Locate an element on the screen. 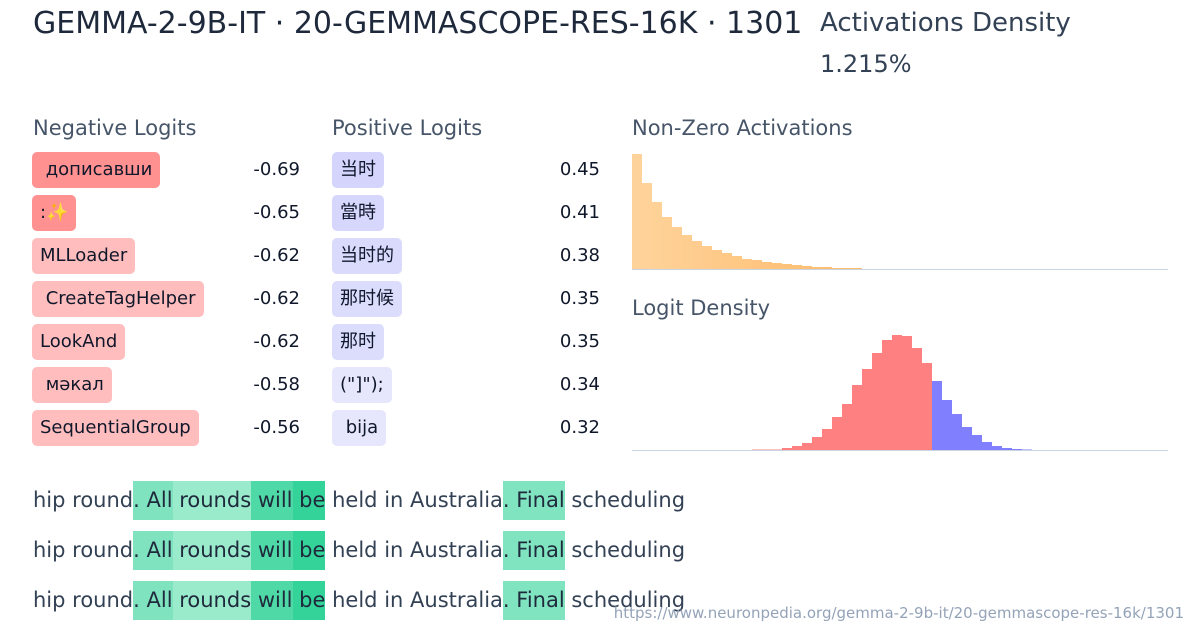 This screenshot has height=630, width=1200. activations-density-label: Activations Density is located at coordinates (945, 23).